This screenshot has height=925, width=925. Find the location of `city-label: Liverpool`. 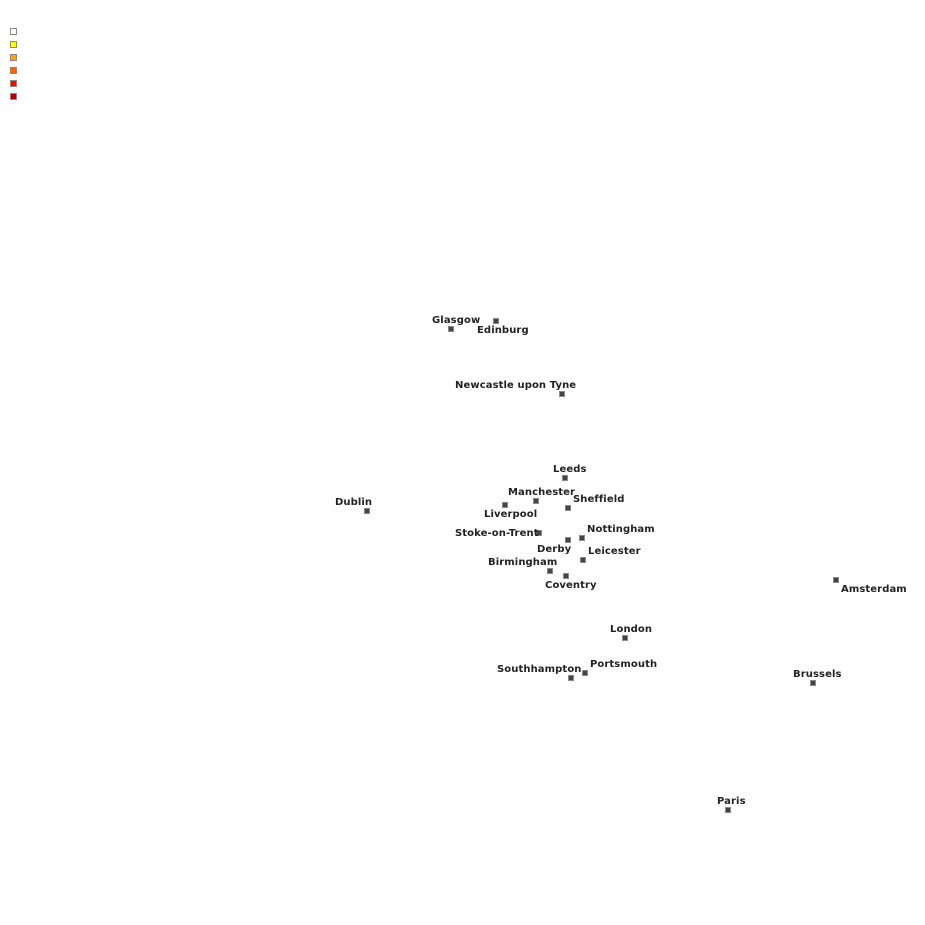

city-label: Liverpool is located at coordinates (511, 514).